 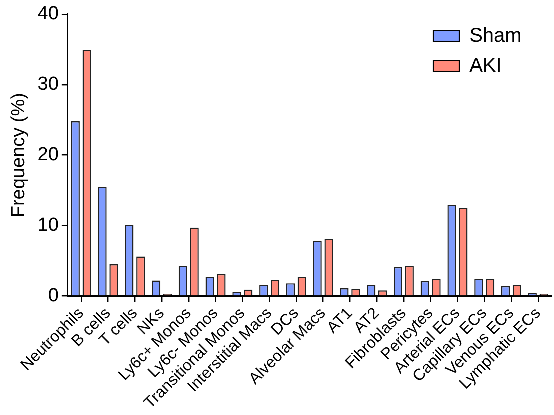 What do you see at coordinates (48, 225) in the screenshot?
I see `y-tick-label: 10` at bounding box center [48, 225].